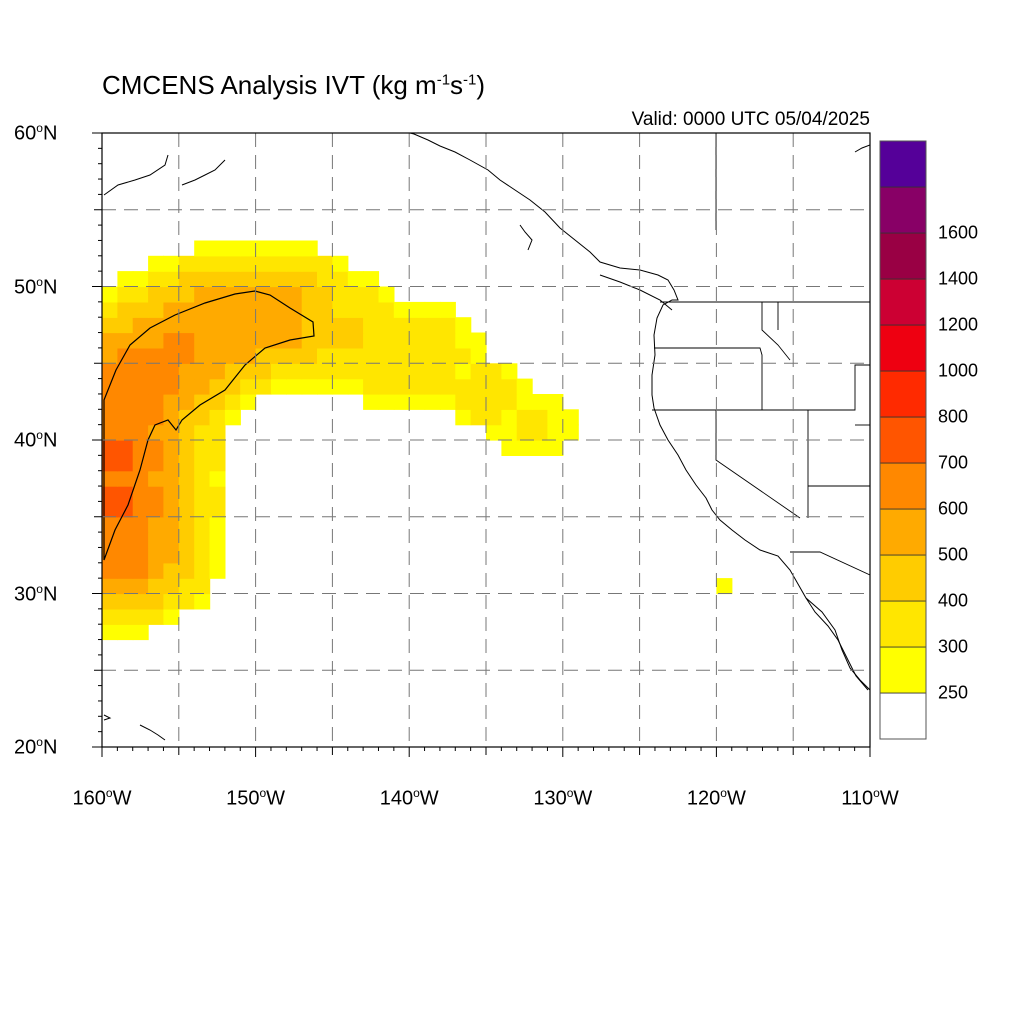 This screenshot has height=1024, width=1024. I want to click on lon-label: 120oW, so click(716, 798).